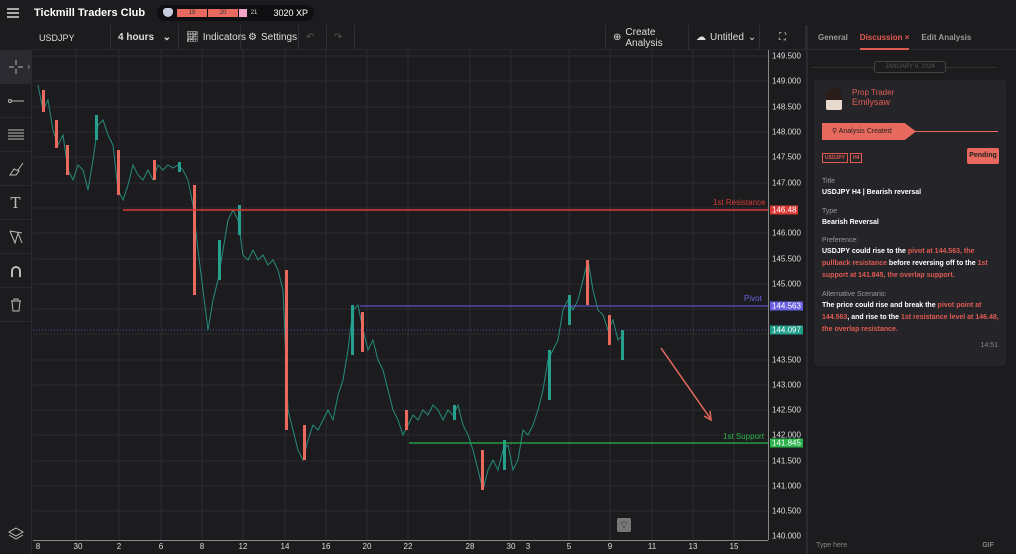  What do you see at coordinates (786, 81) in the screenshot?
I see `y-label: 149.000` at bounding box center [786, 81].